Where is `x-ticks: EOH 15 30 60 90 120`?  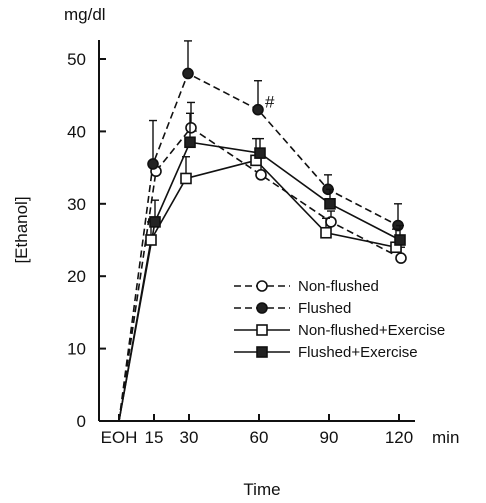
x-ticks: EOH 15 30 60 90 120 is located at coordinates (257, 430).